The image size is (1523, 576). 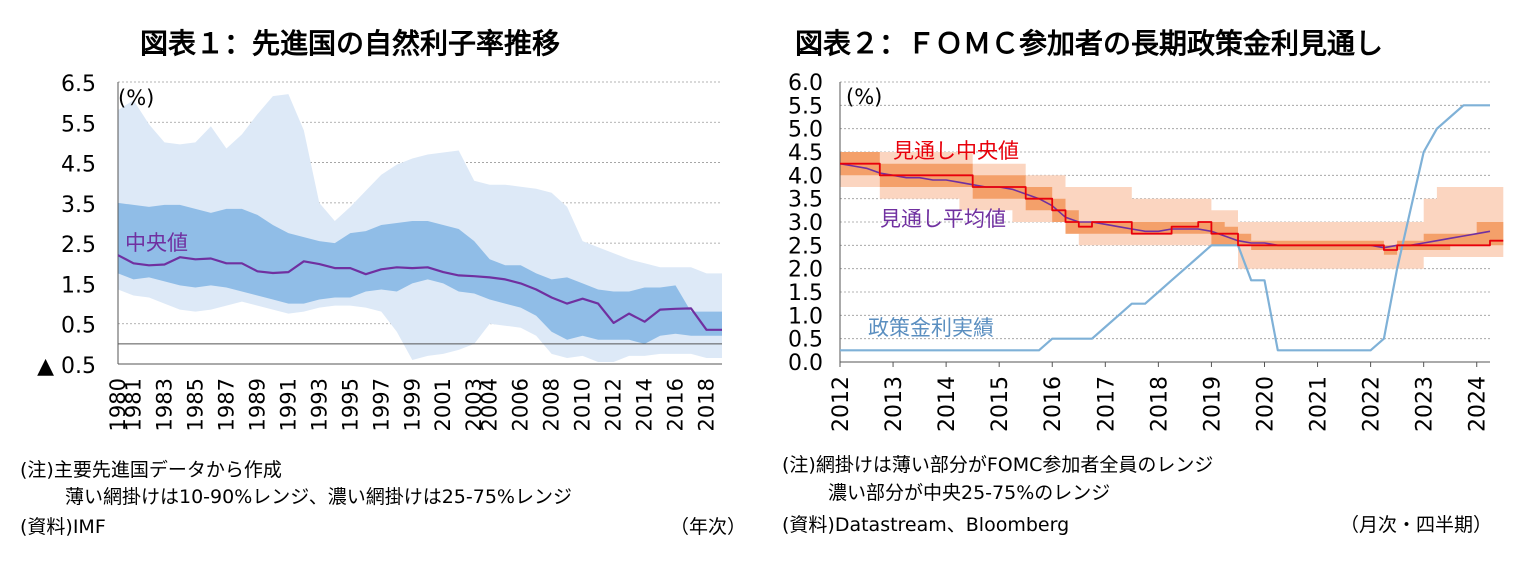 What do you see at coordinates (350, 404) in the screenshot?
I see `left-xtick-label: 1995` at bounding box center [350, 404].